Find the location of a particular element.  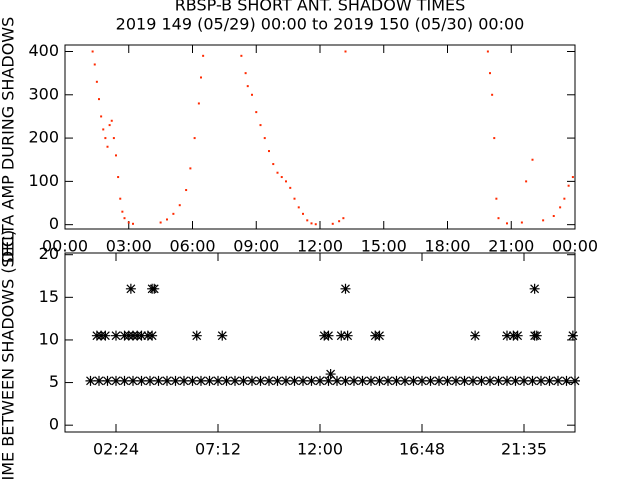

y-axis-label: DELTA AMP DURING SHADOWS is located at coordinates (9, 140).